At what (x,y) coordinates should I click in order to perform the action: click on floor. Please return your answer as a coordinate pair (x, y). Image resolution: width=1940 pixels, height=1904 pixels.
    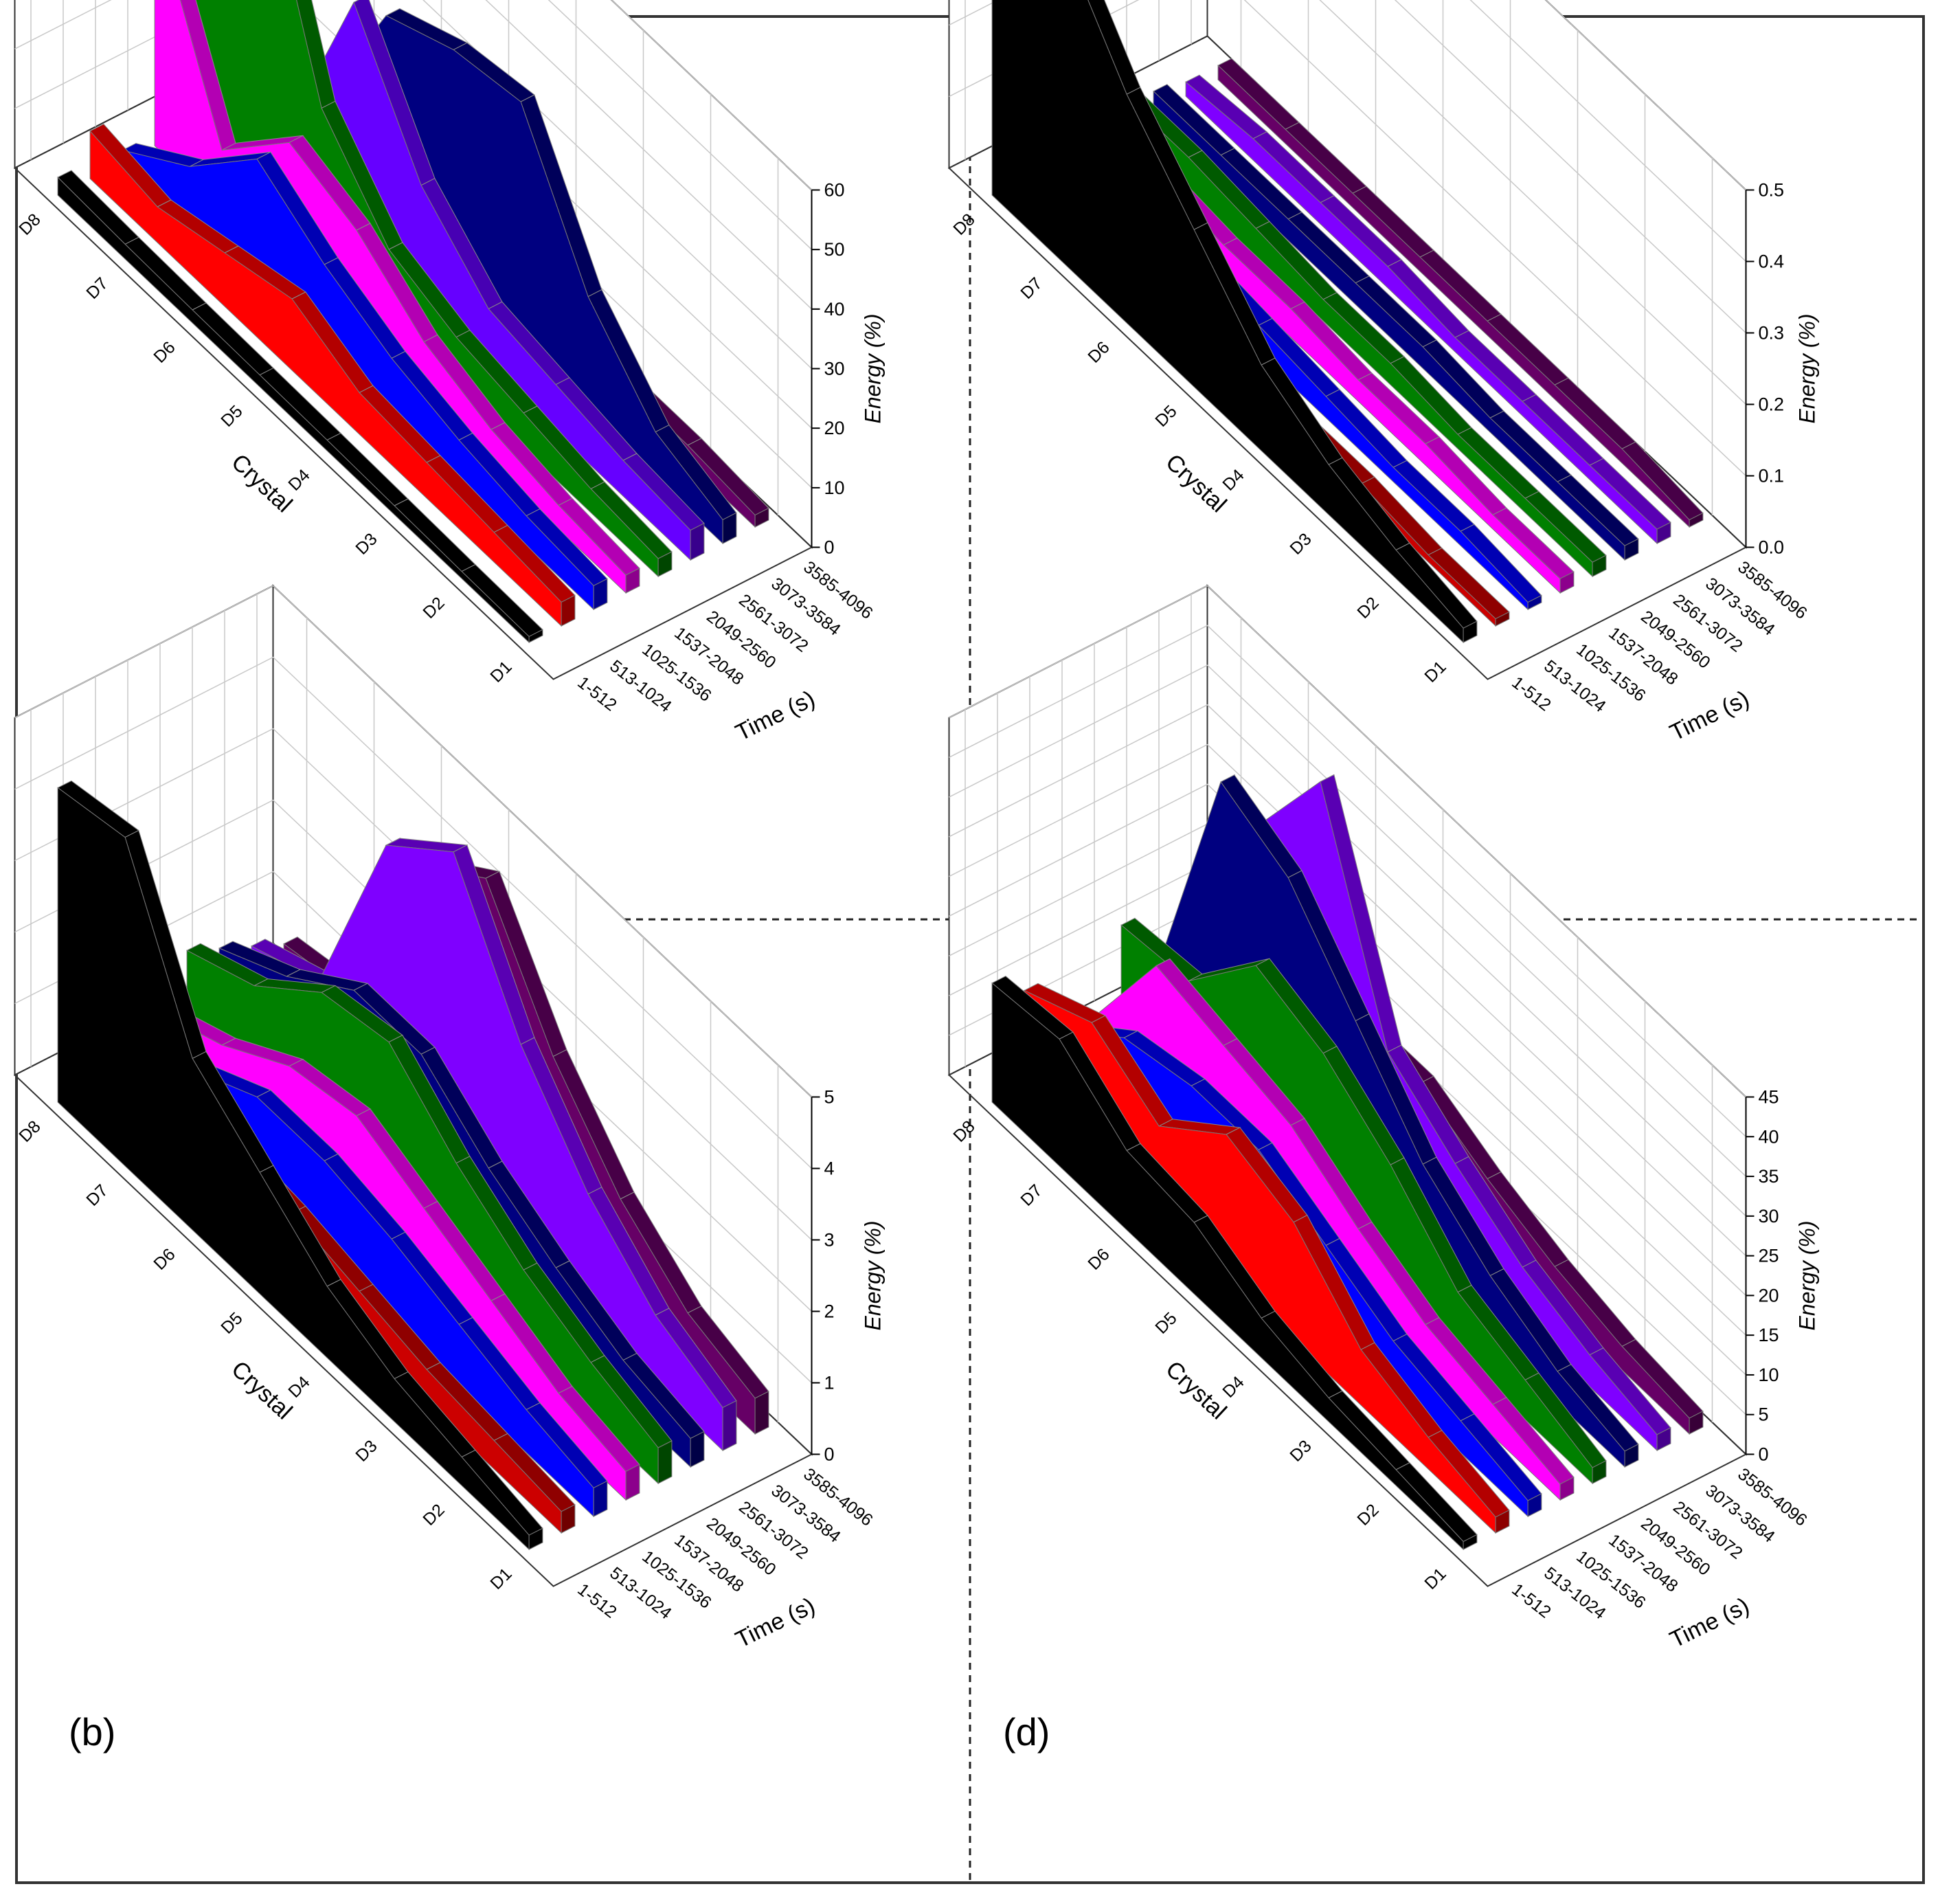
    Looking at the image, I should click on (1347, 357).